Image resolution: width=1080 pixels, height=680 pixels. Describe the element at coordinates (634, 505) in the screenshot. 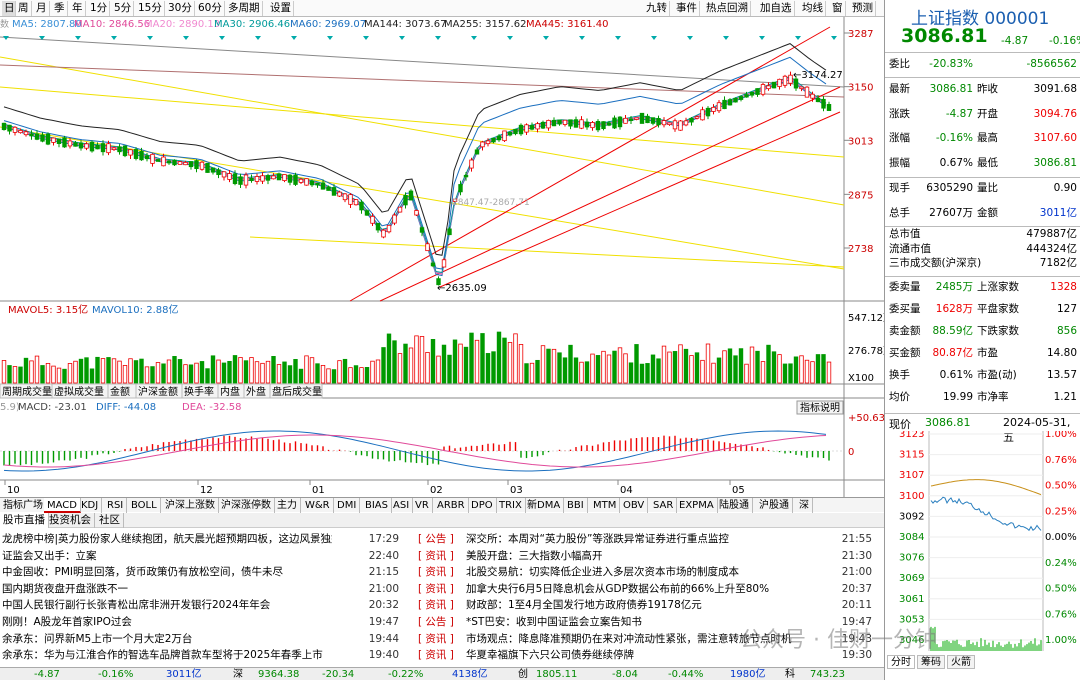

I see `indicator-tab-19: OBV` at that location.